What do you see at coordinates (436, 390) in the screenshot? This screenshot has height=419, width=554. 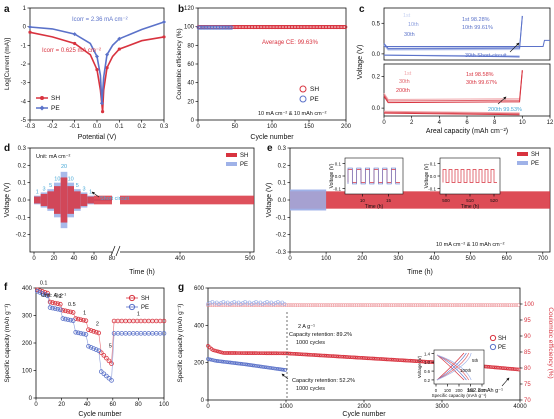 I see `inset-x-axis-tick-label: 0` at bounding box center [436, 390].